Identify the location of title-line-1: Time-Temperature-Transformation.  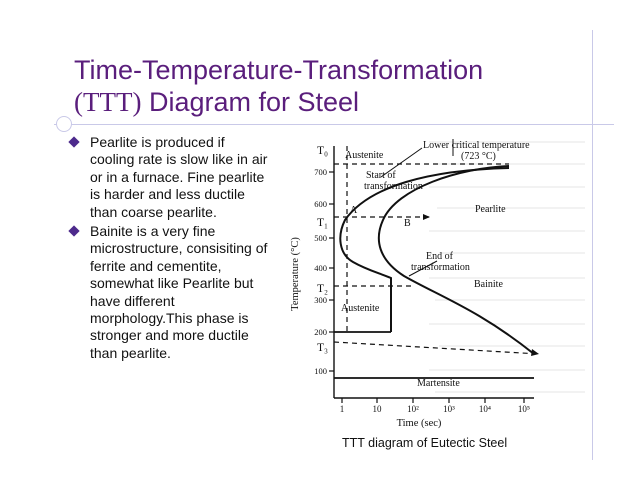
(279, 70).